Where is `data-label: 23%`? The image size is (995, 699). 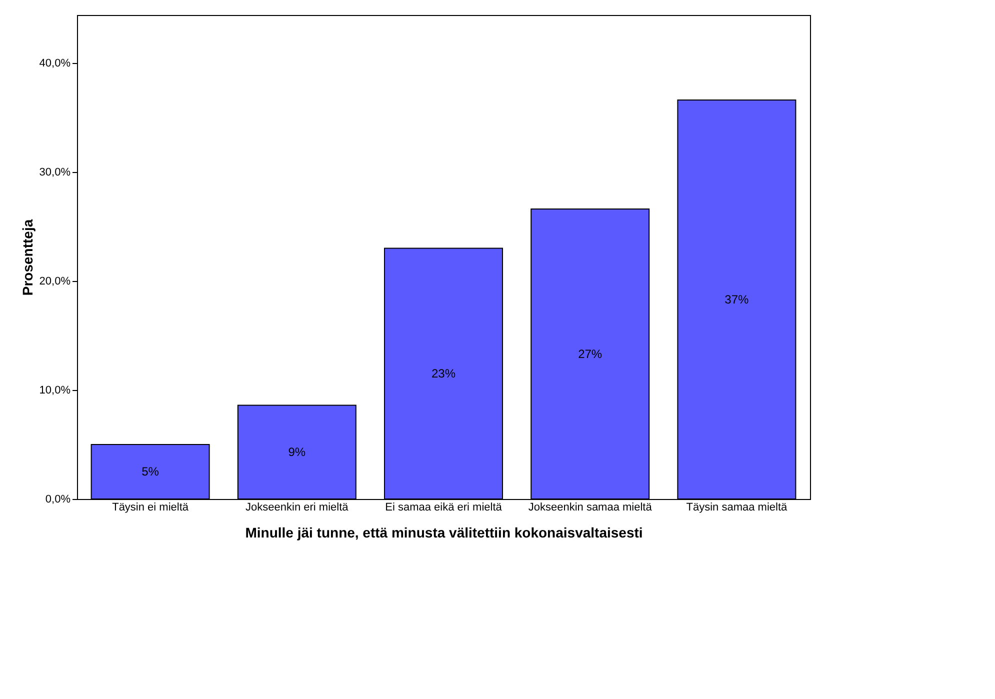
data-label: 23% is located at coordinates (443, 373).